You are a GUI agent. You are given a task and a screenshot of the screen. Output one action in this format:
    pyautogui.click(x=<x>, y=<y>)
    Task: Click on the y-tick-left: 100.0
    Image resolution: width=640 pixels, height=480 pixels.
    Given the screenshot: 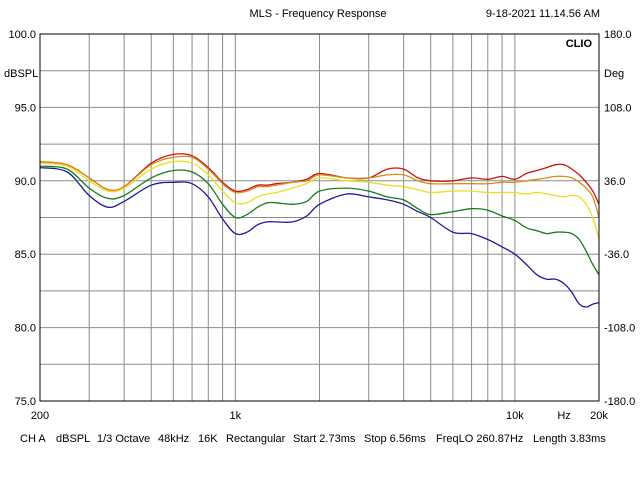 What is the action you would take?
    pyautogui.click(x=22, y=35)
    